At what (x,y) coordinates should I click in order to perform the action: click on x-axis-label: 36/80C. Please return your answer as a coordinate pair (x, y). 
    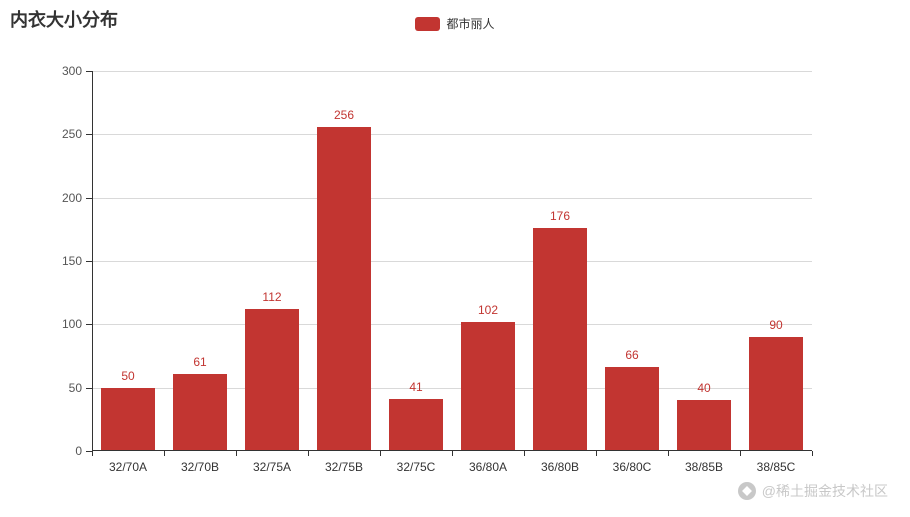
    Looking at the image, I should click on (632, 467).